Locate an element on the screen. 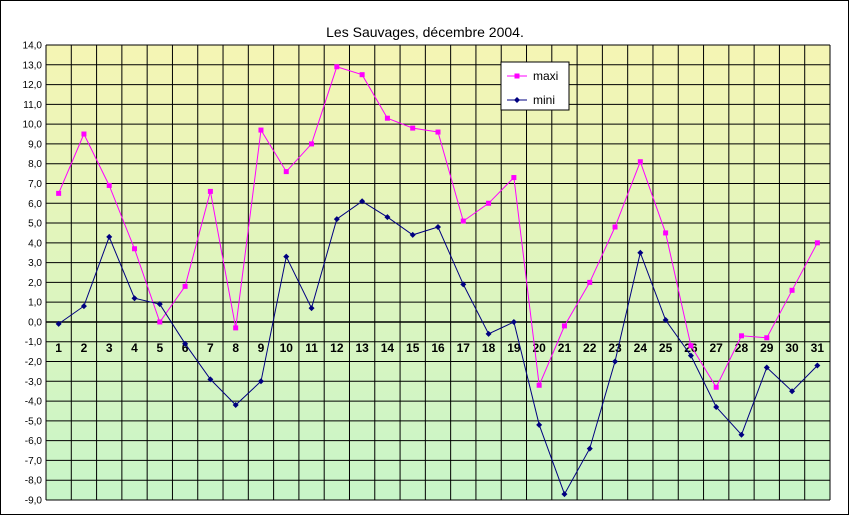 The width and height of the screenshot is (849, 516). x-tick-label: 27 is located at coordinates (717, 348).